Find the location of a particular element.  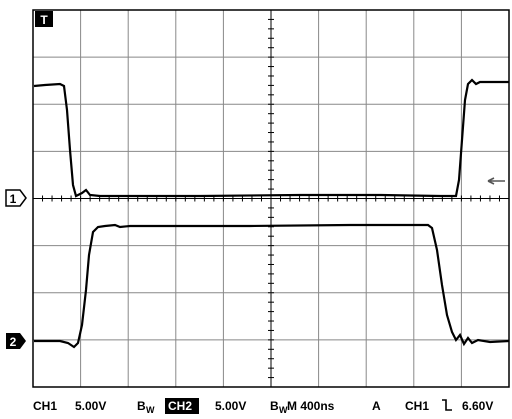

status-trig-src: CH1 is located at coordinates (417, 406).